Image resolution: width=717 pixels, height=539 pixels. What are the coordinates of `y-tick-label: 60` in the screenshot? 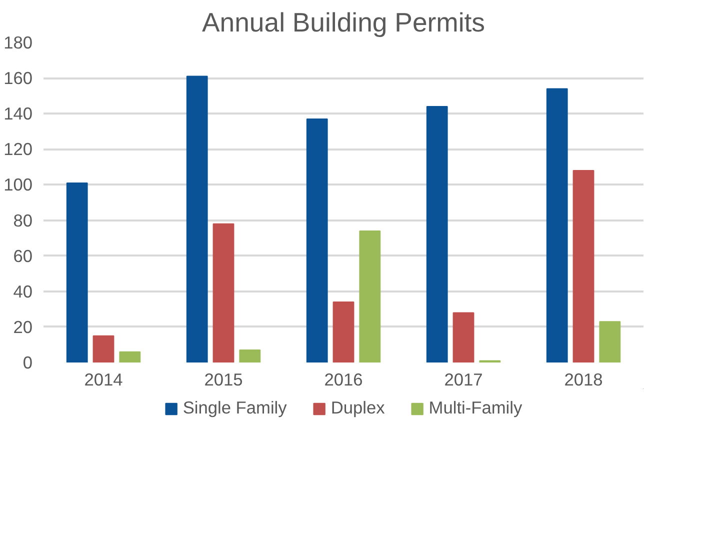 It's located at (23, 256).